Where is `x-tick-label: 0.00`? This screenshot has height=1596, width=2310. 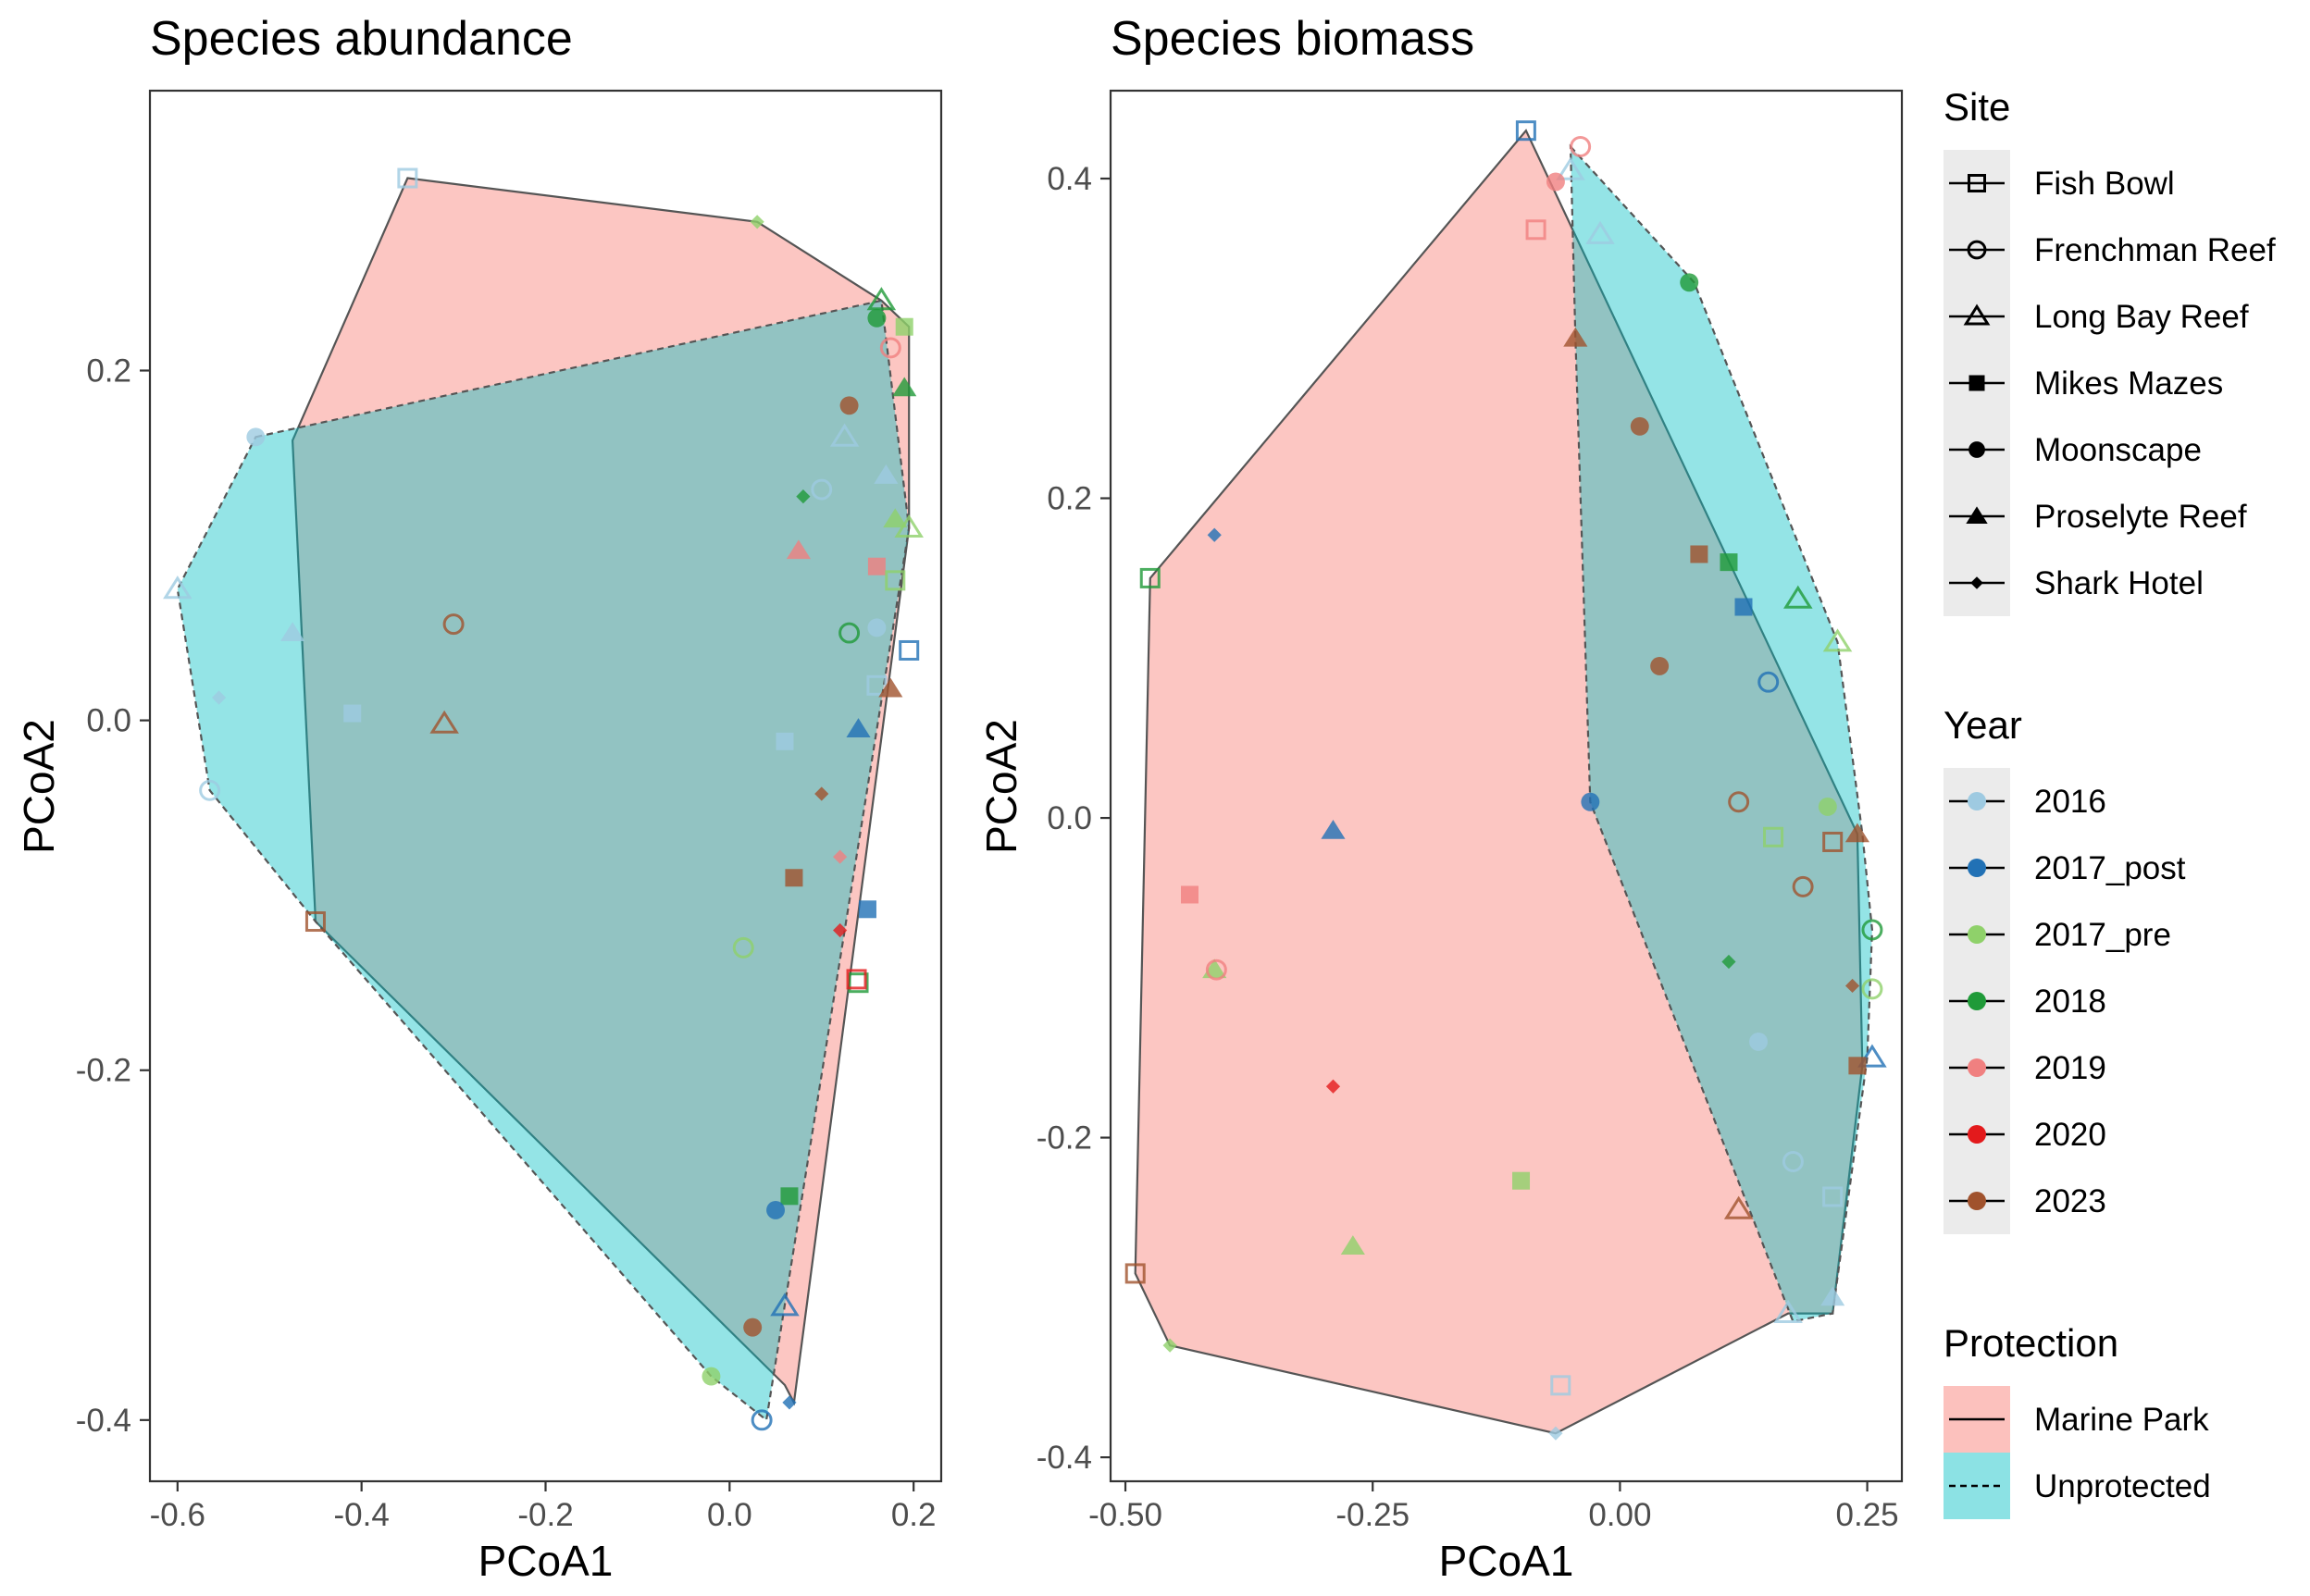 x-tick-label: 0.00 is located at coordinates (1619, 1515).